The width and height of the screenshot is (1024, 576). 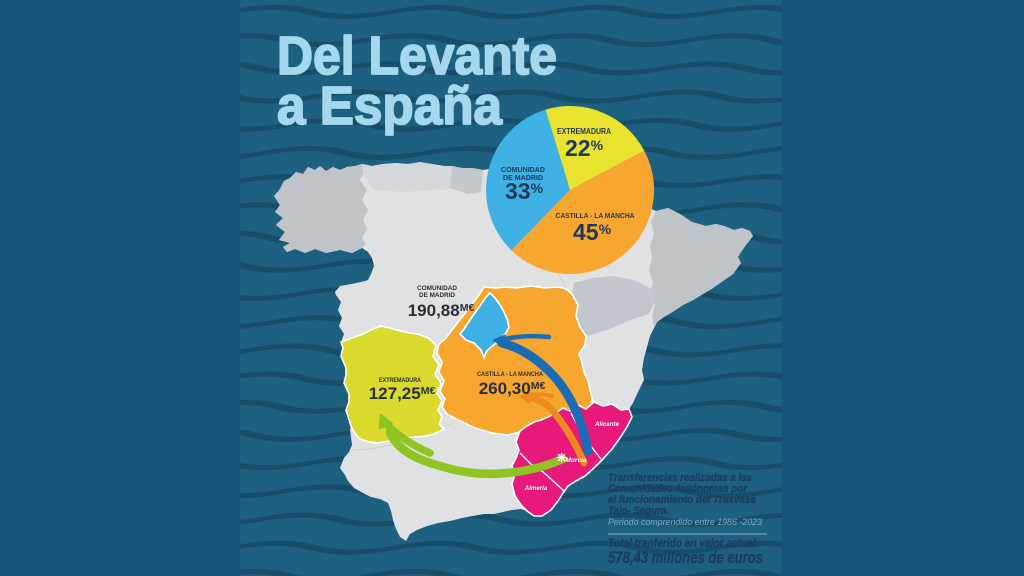 What do you see at coordinates (678, 489) in the screenshot?
I see `svg-text: Comunidades Autónomas por` at bounding box center [678, 489].